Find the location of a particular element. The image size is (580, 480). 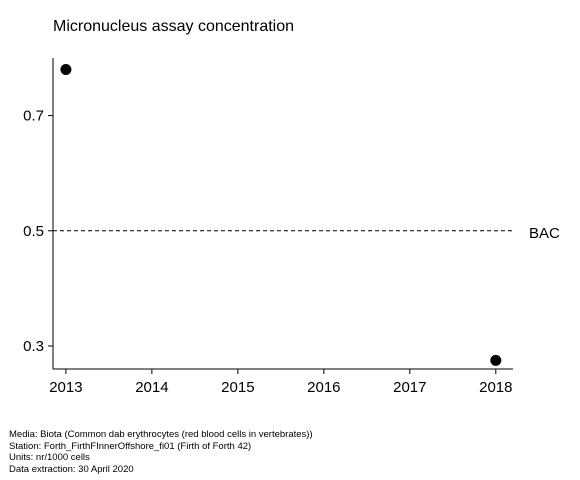

x-tick-label: 2014 is located at coordinates (151, 387).